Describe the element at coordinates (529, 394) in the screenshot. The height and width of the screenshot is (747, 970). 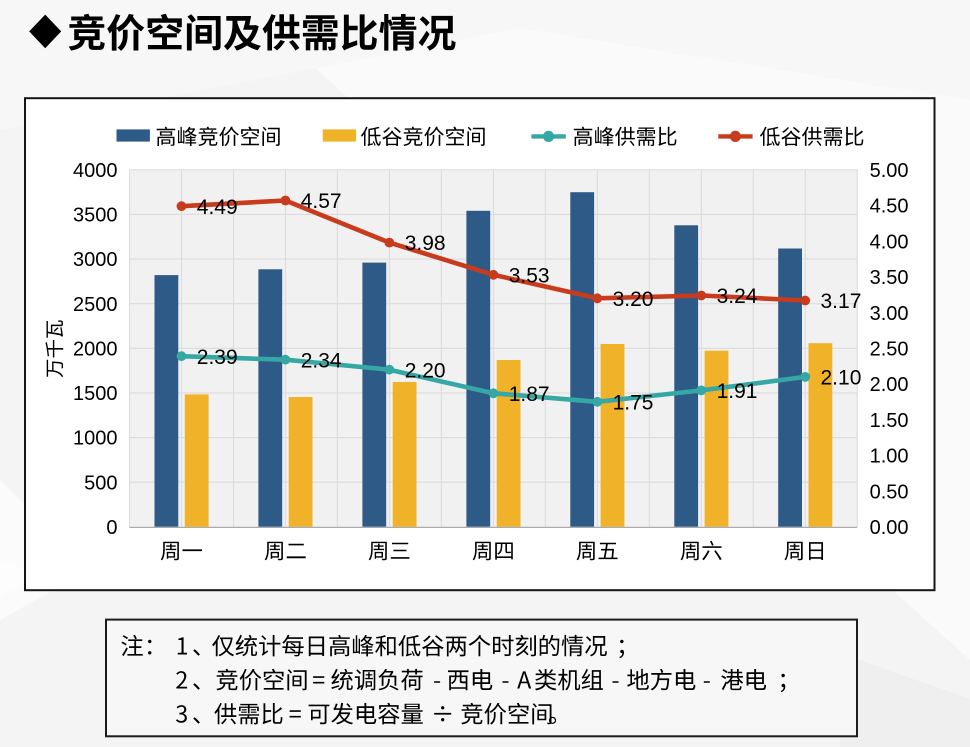
I see `svg-text: 1.87` at that location.